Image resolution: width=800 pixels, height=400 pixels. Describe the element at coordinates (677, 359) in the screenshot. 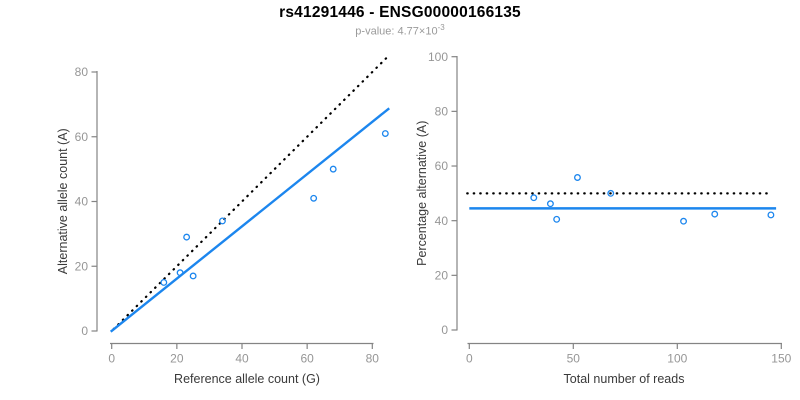

I see `x-tick-label: 100` at that location.